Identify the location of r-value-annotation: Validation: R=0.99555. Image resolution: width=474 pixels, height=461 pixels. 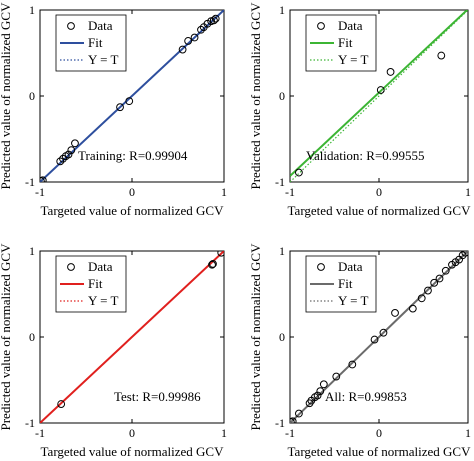
(365, 155).